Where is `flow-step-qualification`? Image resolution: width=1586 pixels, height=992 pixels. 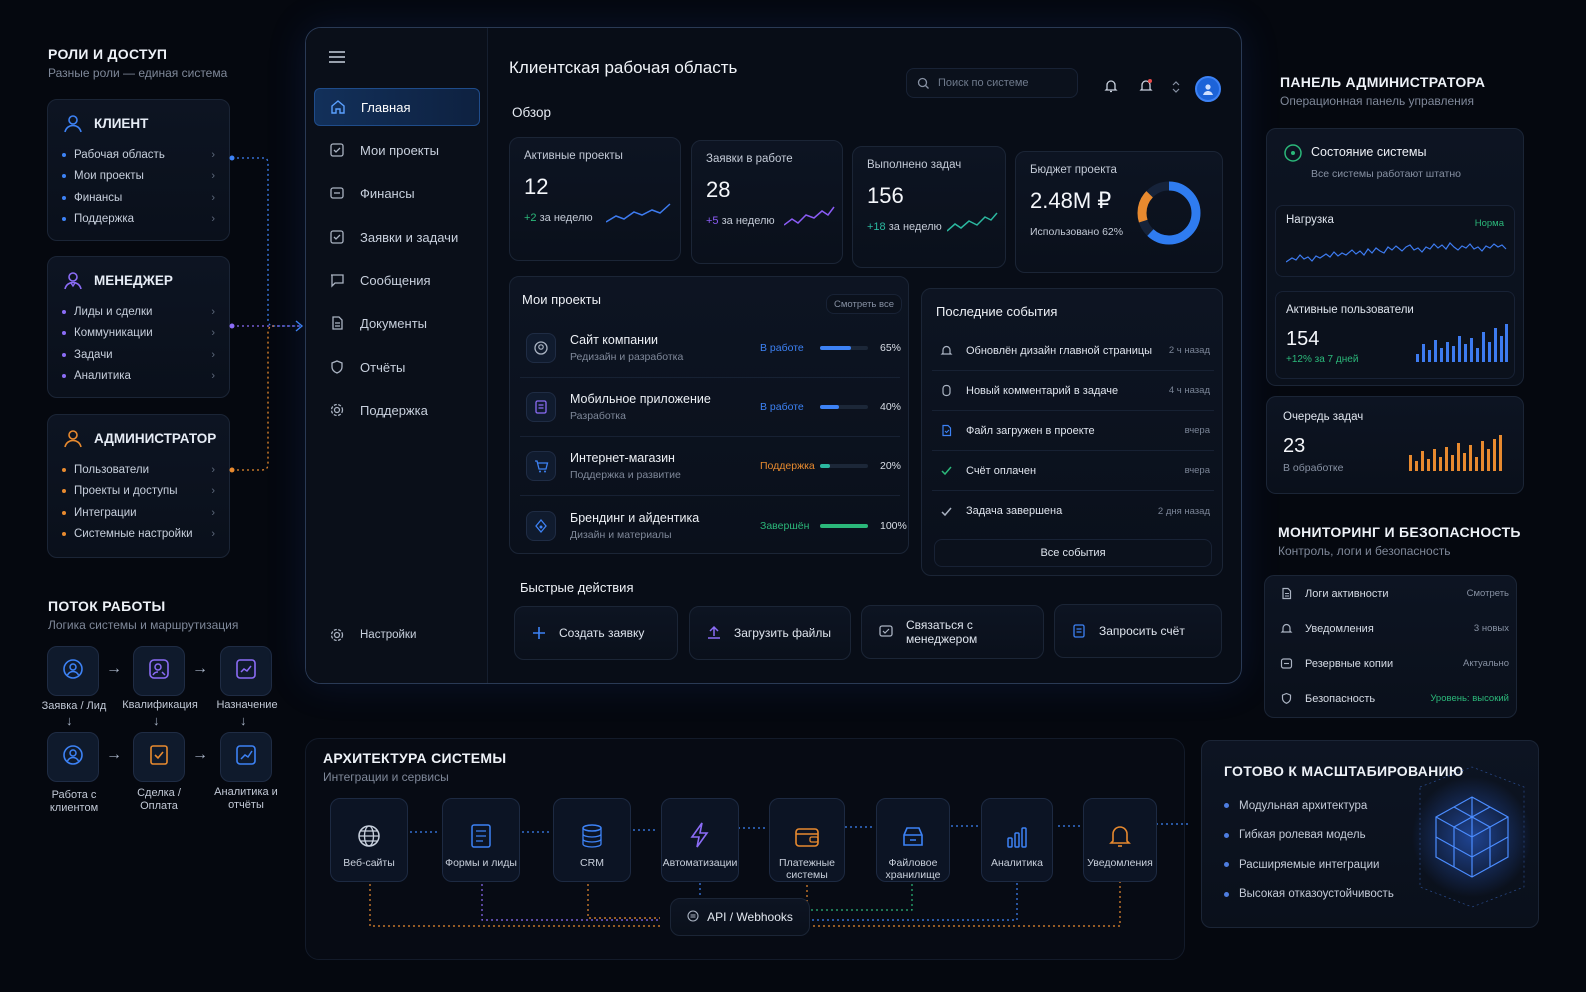
flow-step-qualification is located at coordinates (159, 671).